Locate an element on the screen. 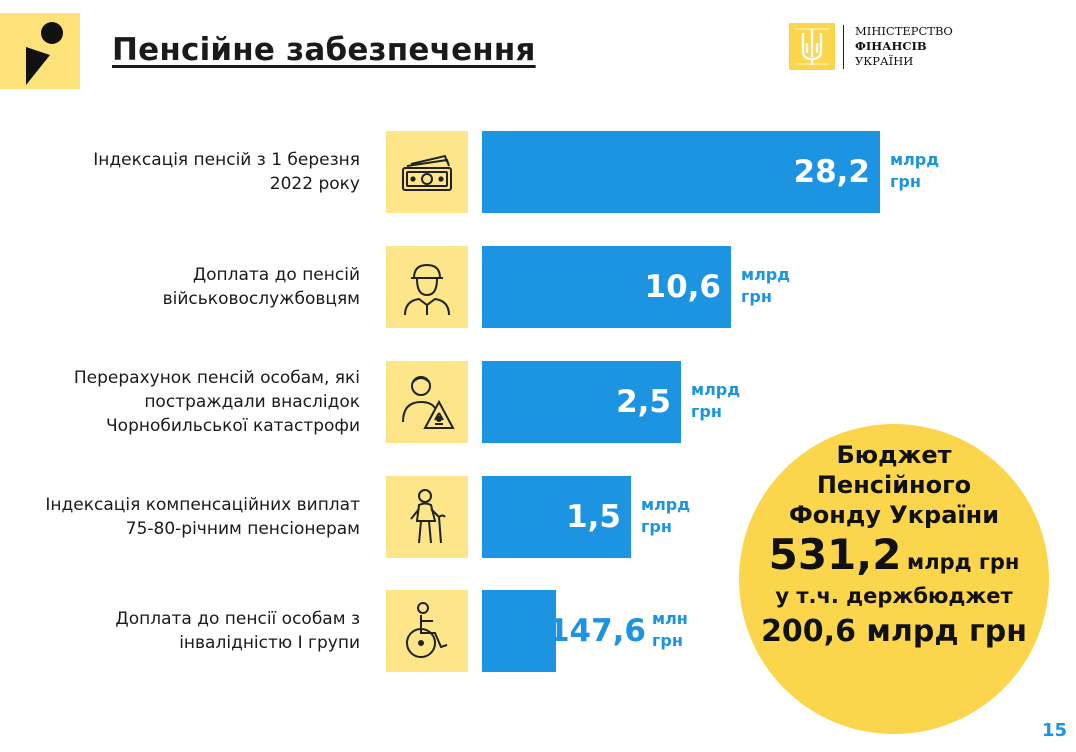  bar-value-label: 10,6 is located at coordinates (683, 287).